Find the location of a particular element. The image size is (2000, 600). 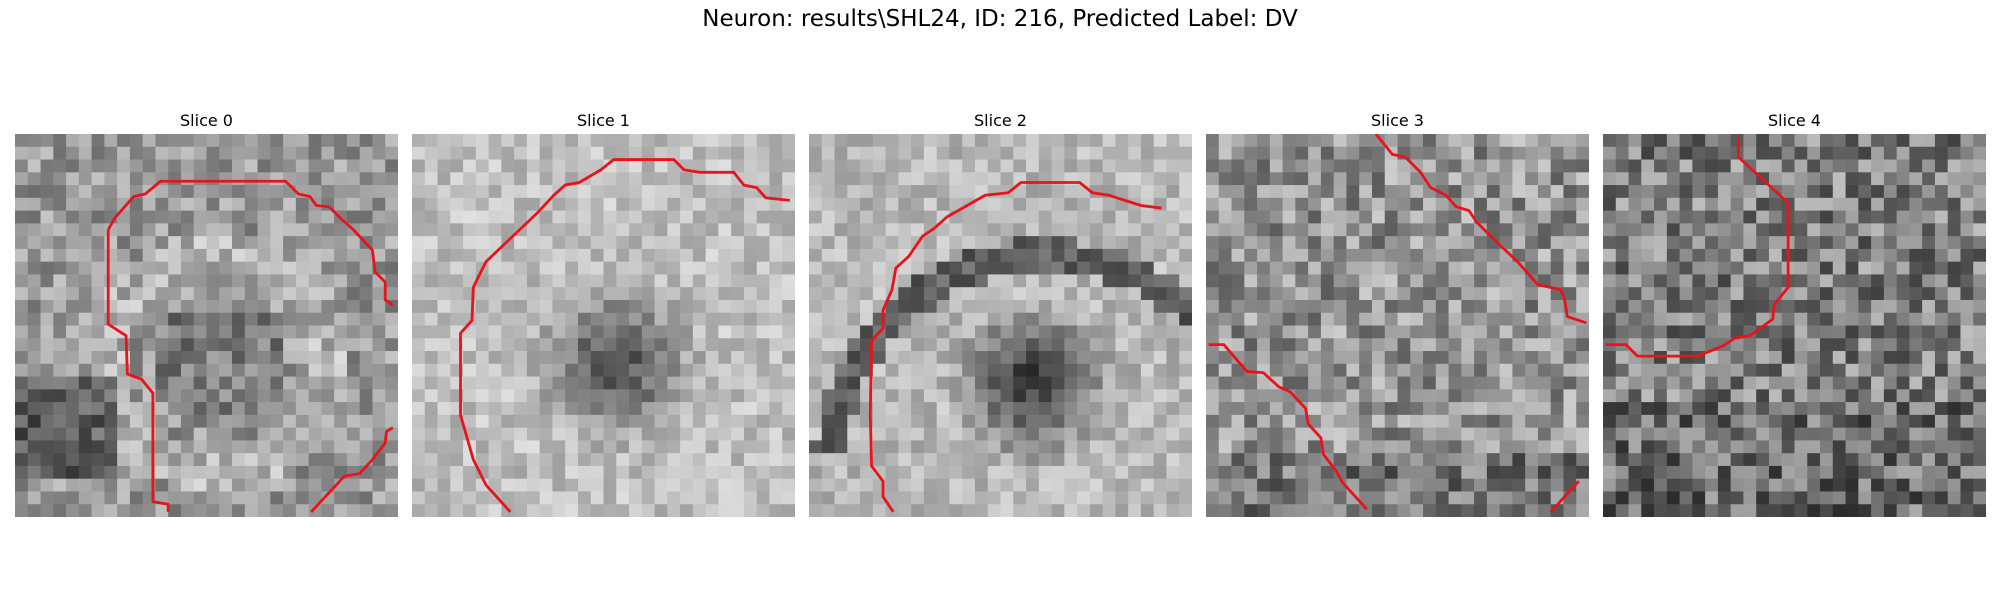

slice-panel: Slice 1 is located at coordinates (603, 312).